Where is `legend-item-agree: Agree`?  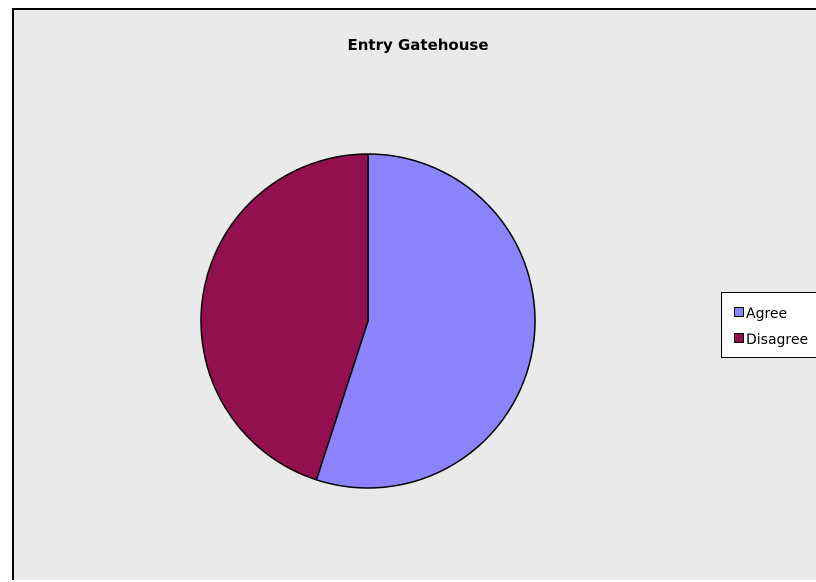
legend-item-agree: Agree is located at coordinates (760, 314).